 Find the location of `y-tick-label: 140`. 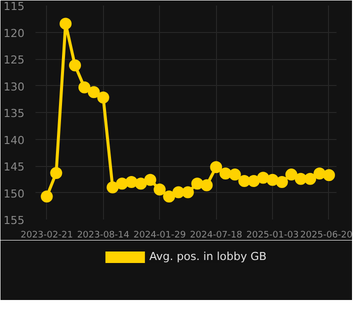

y-tick-label: 140 is located at coordinates (14, 140).